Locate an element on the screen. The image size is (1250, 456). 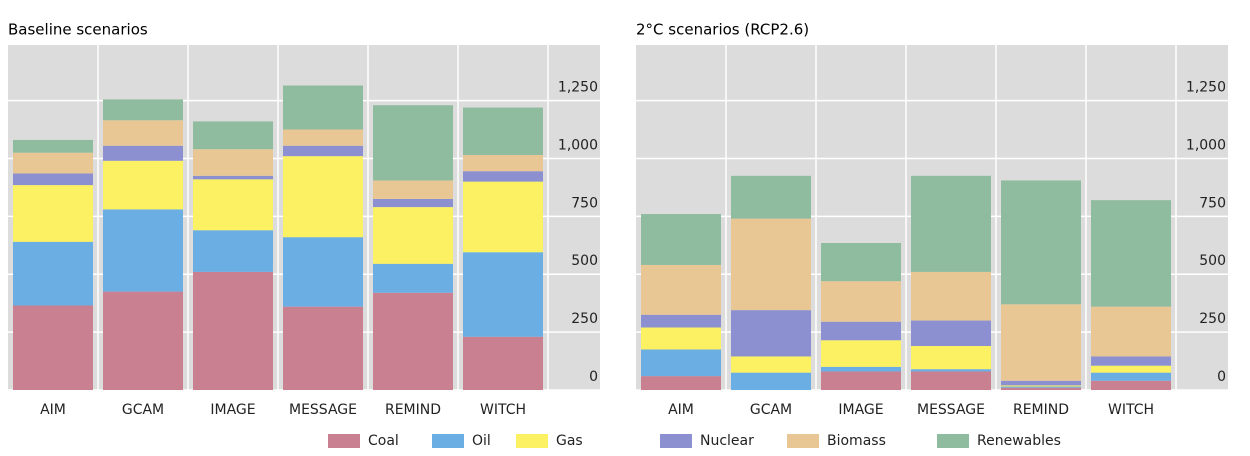
legend-label: Renewables is located at coordinates (1019, 441).